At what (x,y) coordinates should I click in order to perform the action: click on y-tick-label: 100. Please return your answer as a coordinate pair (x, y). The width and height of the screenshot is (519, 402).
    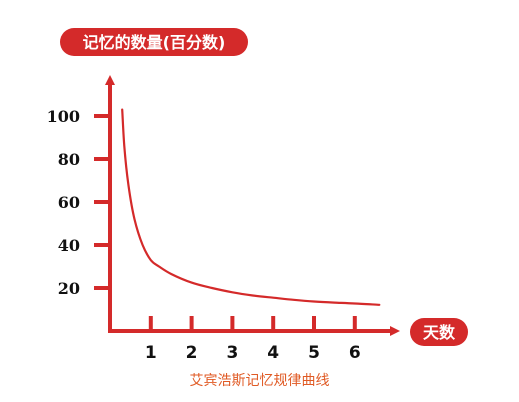
    Looking at the image, I should click on (63, 116).